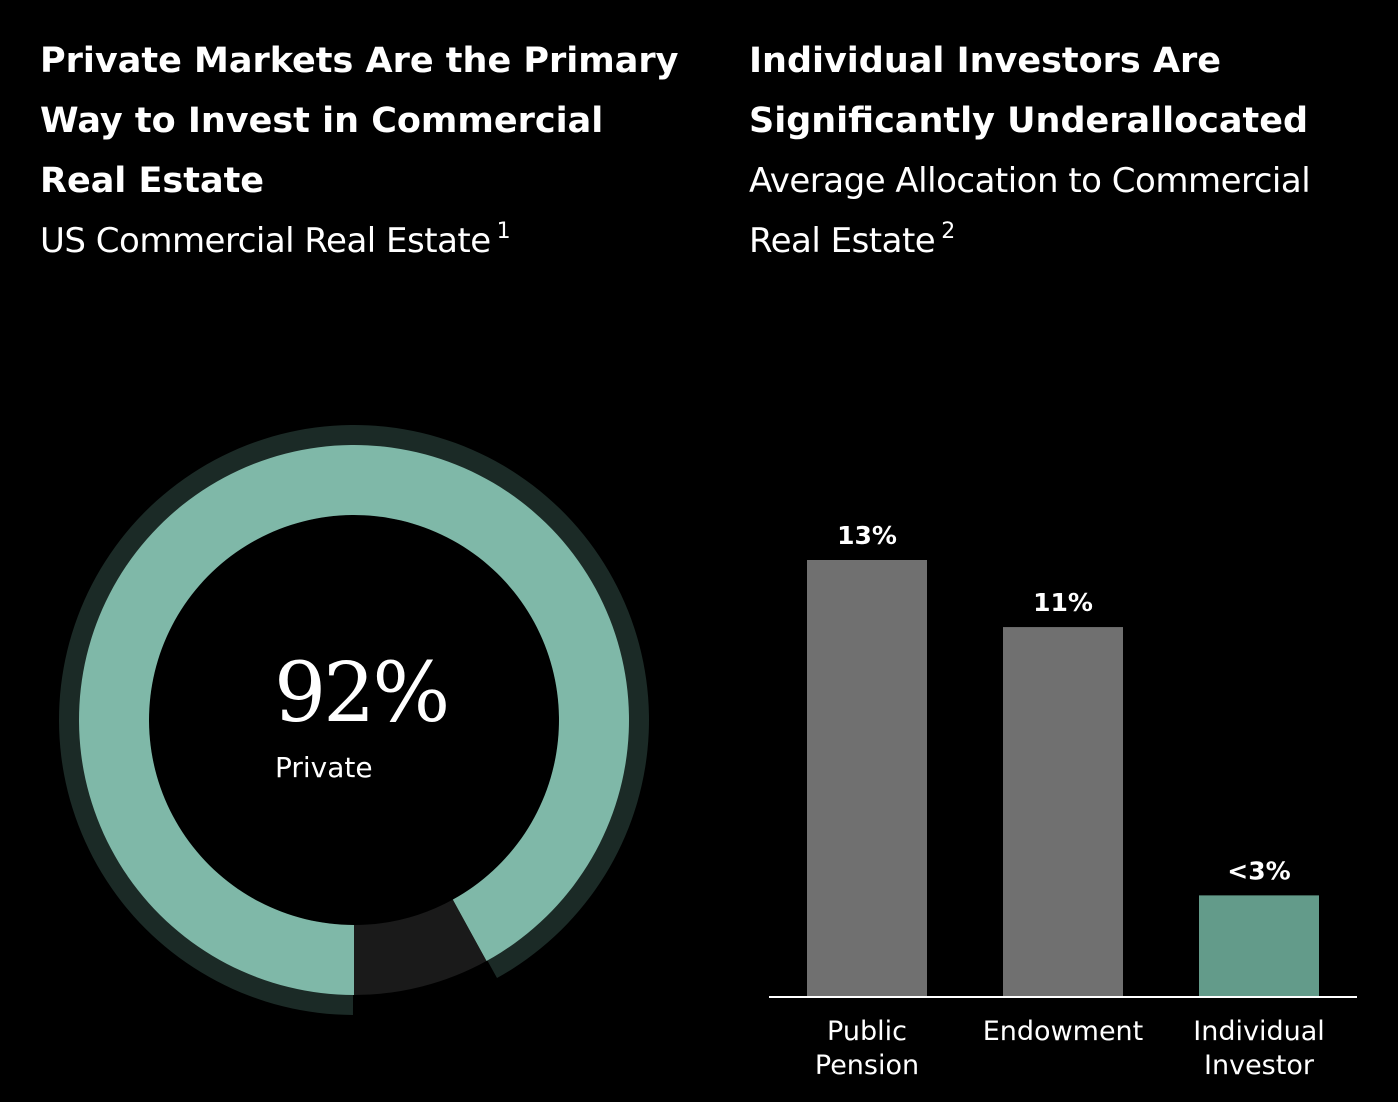 The width and height of the screenshot is (1398, 1102). I want to click on left-subtitle-text: US Commercial Real Estate, so click(265, 241).